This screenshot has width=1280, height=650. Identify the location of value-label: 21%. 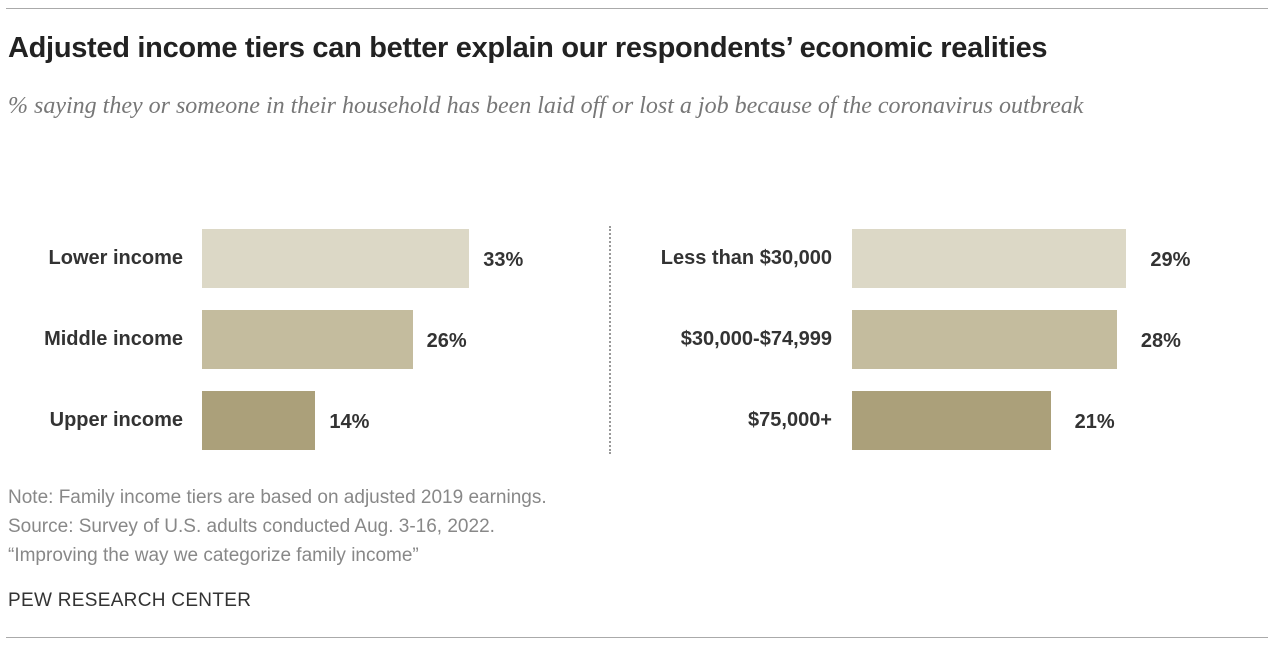
(1094, 422).